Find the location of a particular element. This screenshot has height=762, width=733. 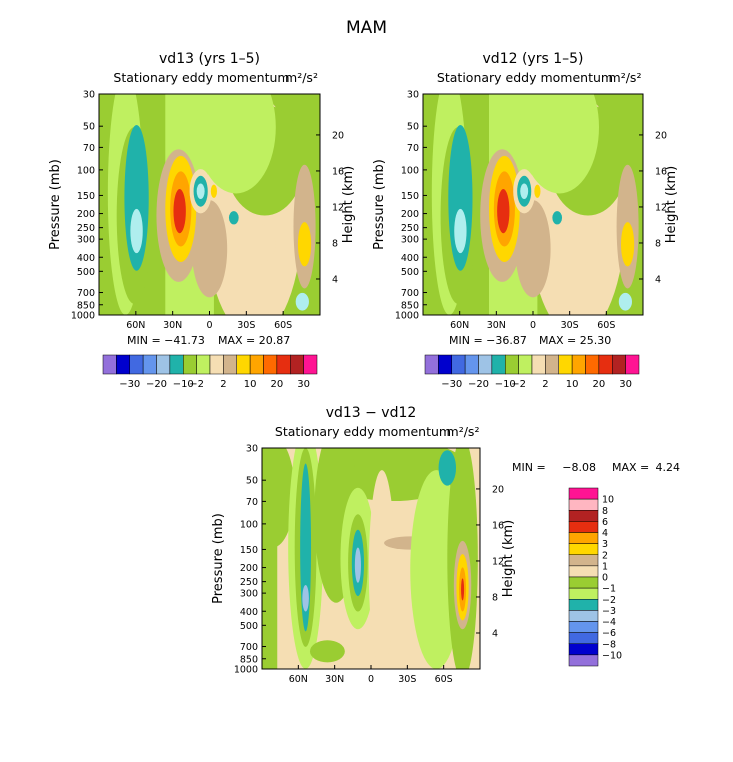

min-label: MIN = is located at coordinates (529, 467).